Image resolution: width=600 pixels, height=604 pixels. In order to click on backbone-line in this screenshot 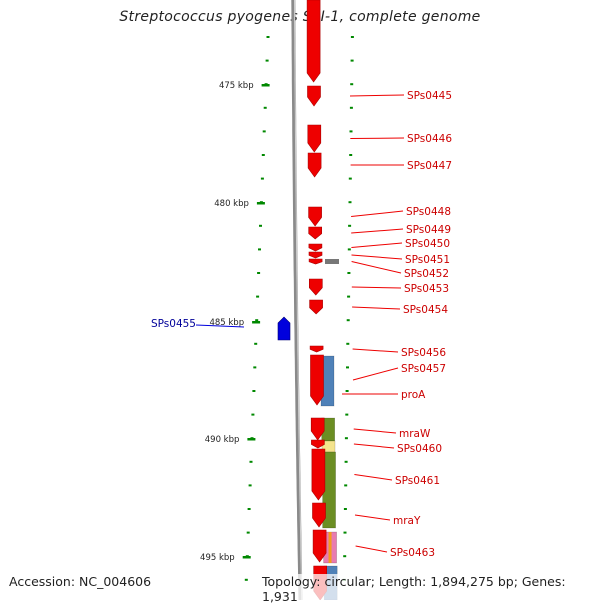, I will do `click(297, 300)`.